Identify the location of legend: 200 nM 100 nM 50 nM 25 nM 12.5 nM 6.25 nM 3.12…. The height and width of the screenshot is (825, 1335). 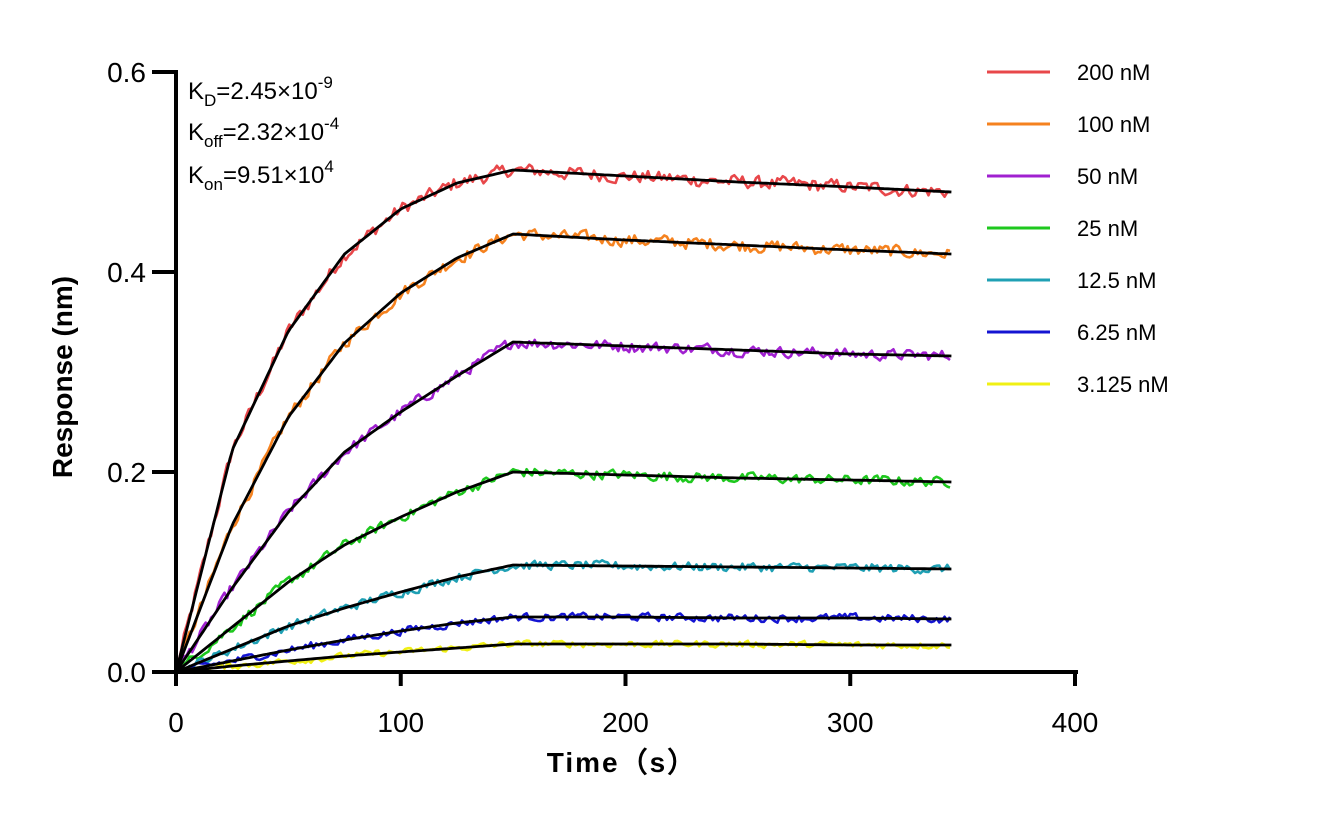
(1078, 228).